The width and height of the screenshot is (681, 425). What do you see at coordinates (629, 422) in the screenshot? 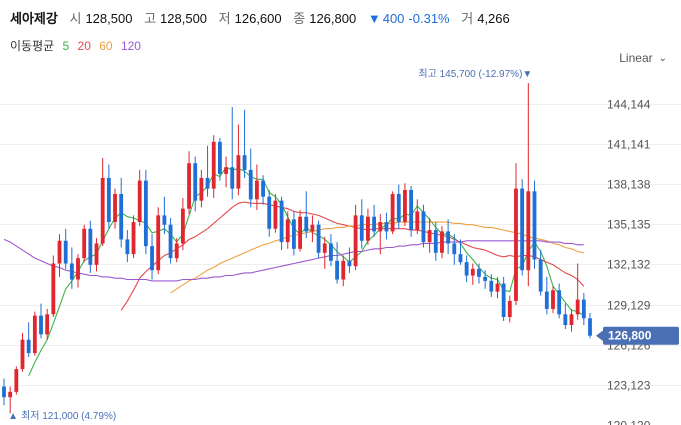
I see `y-tick-label: 120,120` at bounding box center [629, 422].